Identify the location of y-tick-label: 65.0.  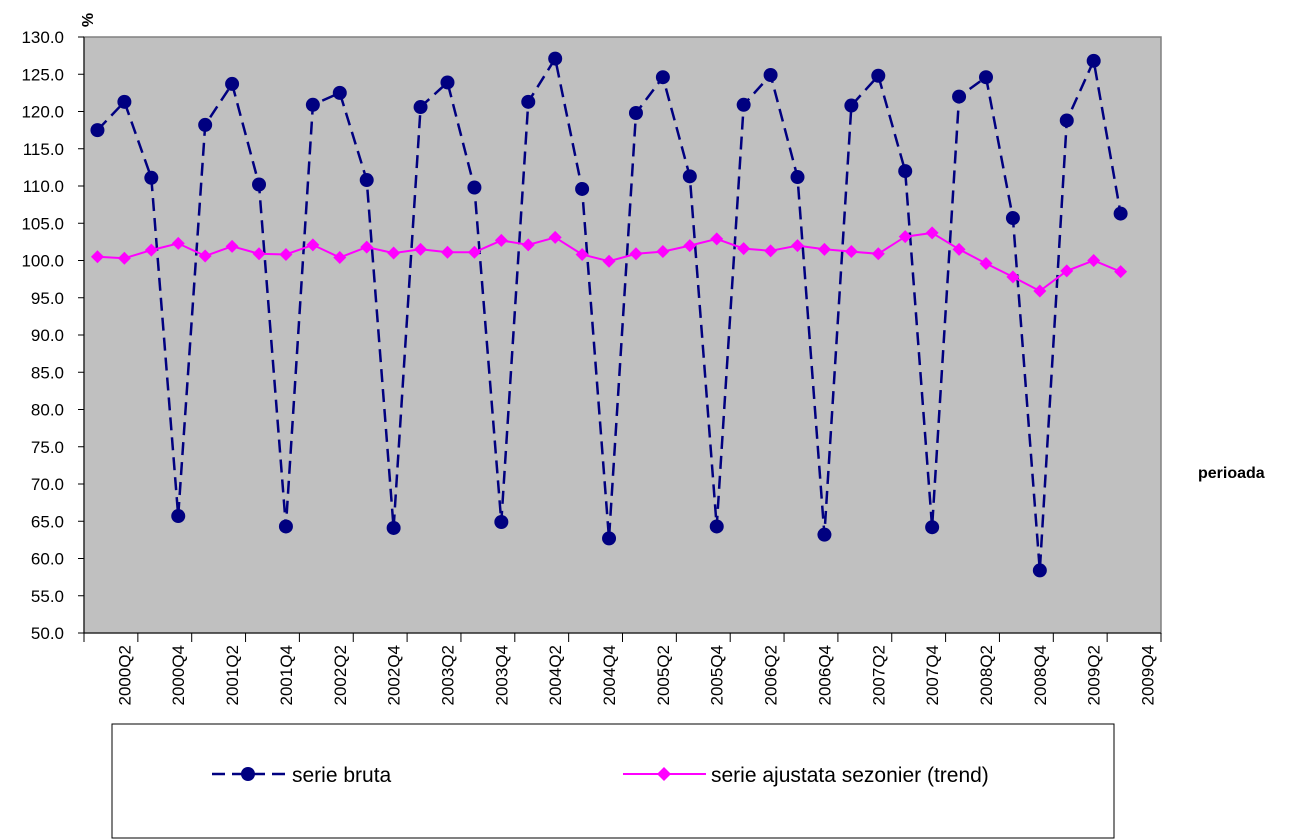
(47, 521).